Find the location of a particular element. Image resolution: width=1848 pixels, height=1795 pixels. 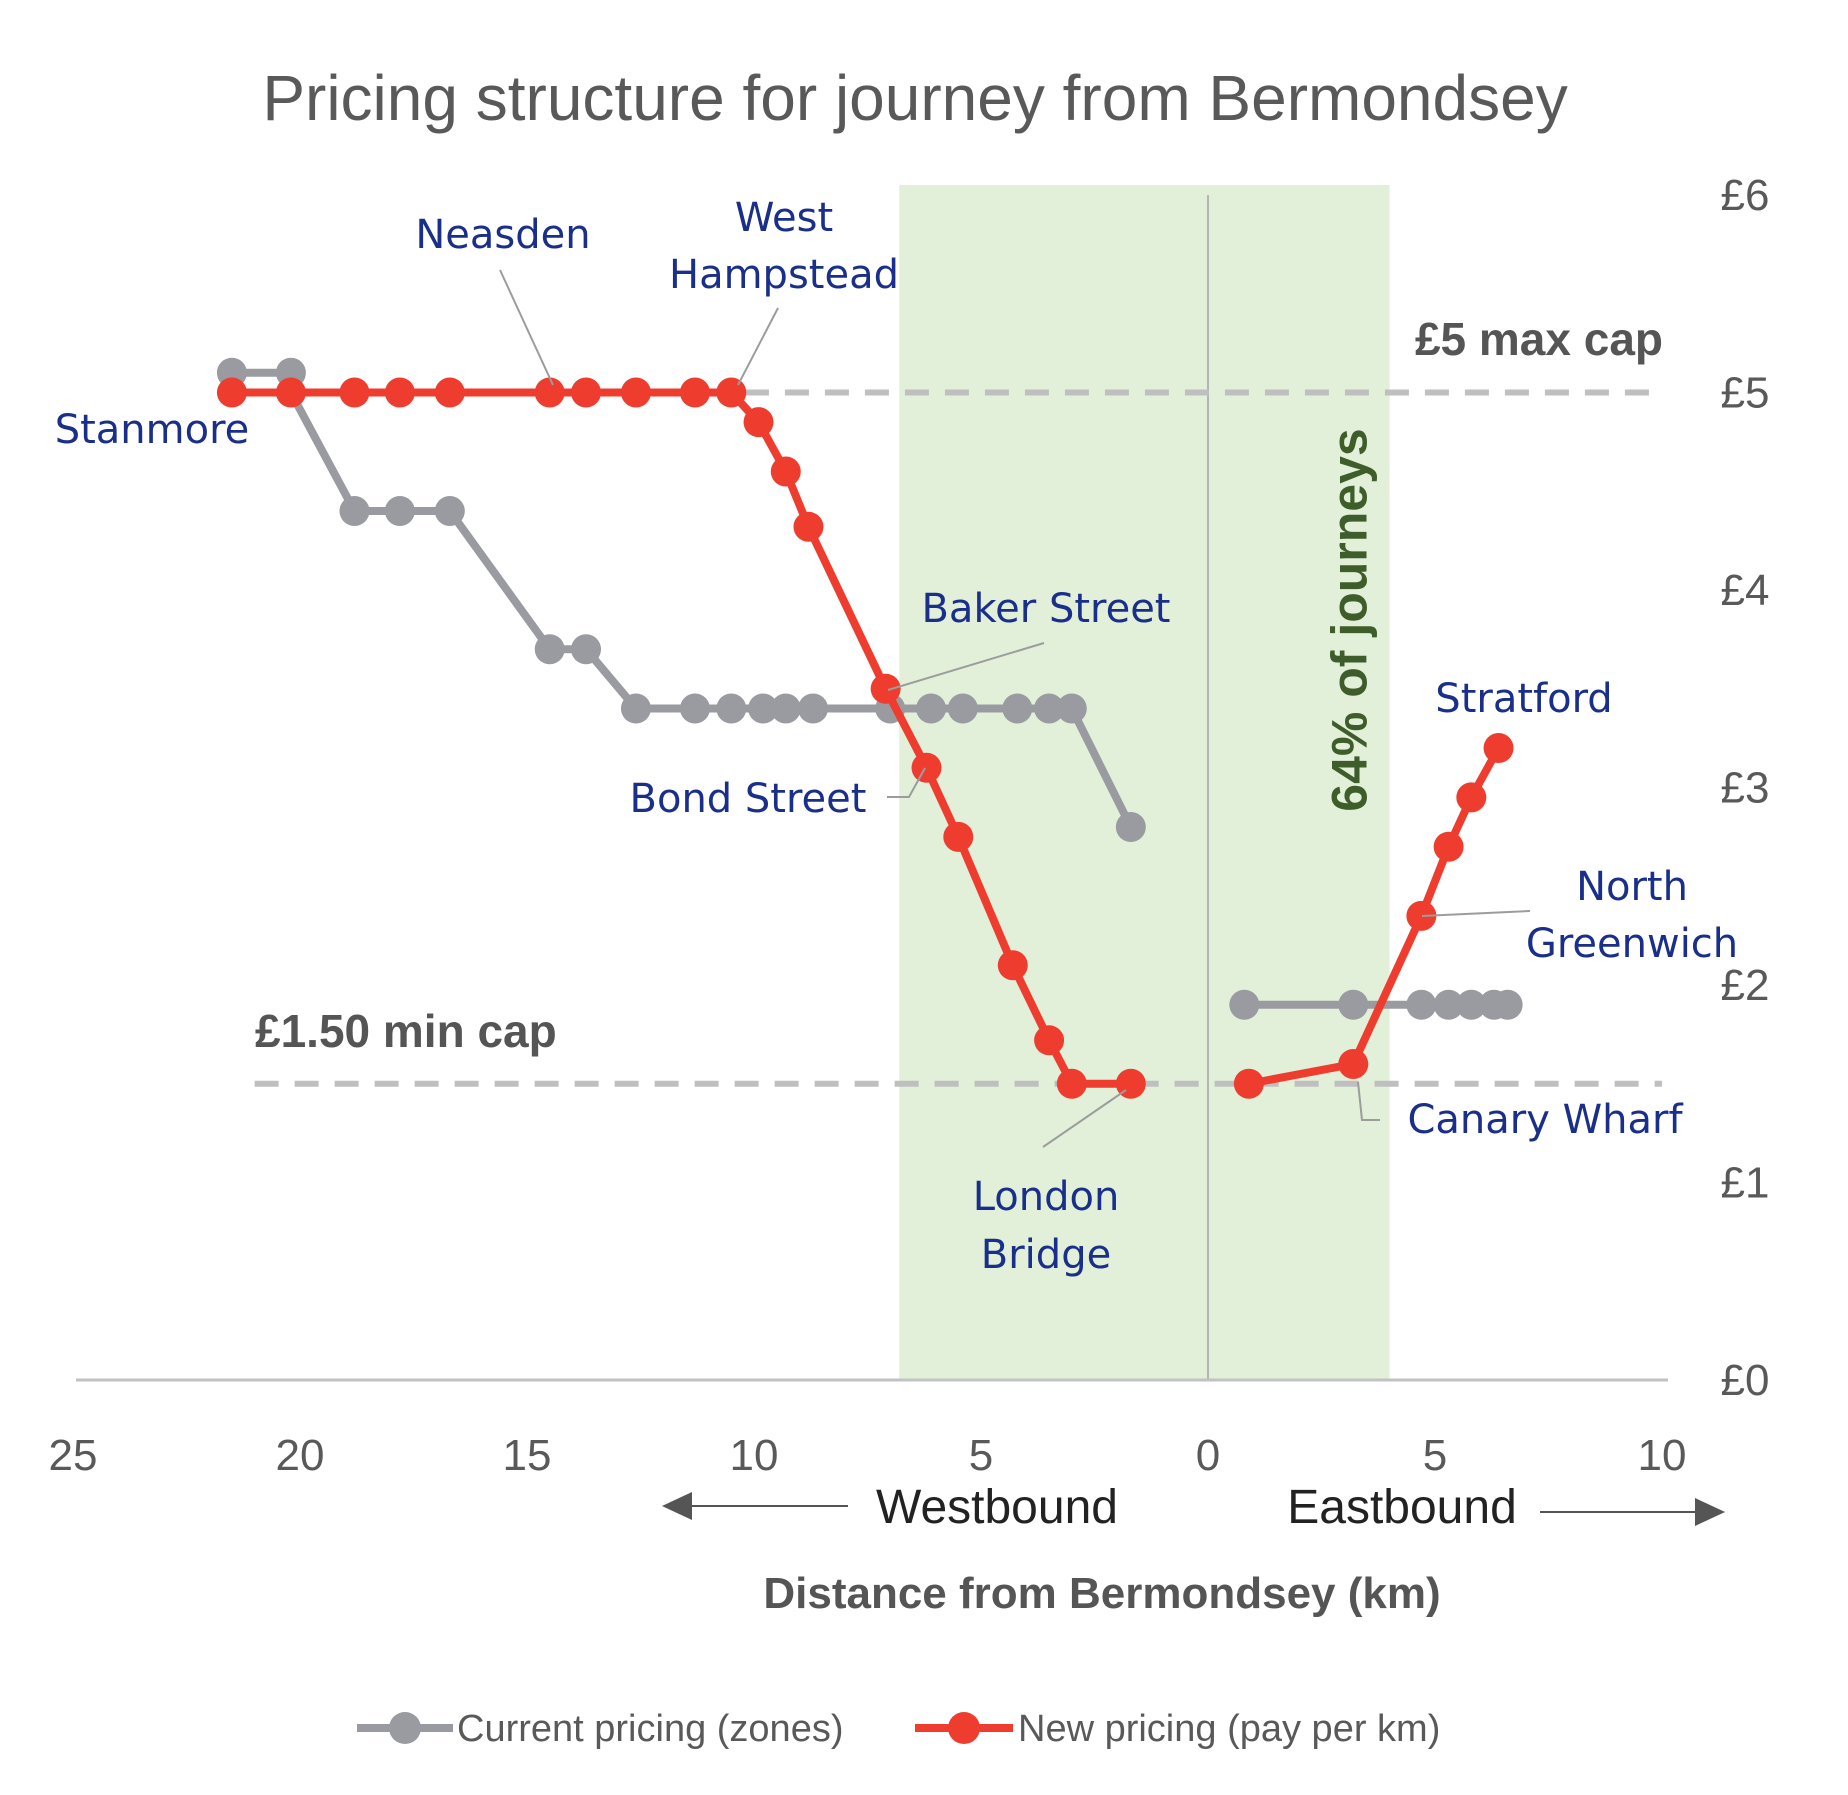

station-label-baker-street: Baker Street is located at coordinates (1045, 609).